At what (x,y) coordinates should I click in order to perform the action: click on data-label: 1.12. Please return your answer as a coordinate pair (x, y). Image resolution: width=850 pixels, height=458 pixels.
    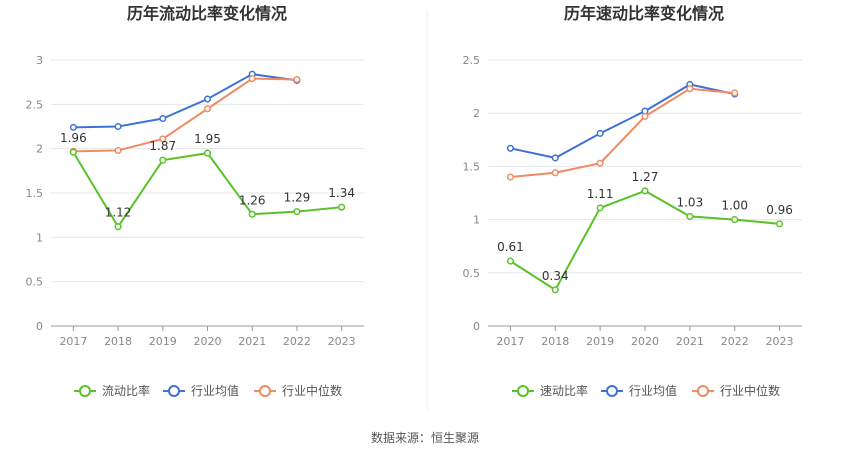
    Looking at the image, I should click on (118, 213).